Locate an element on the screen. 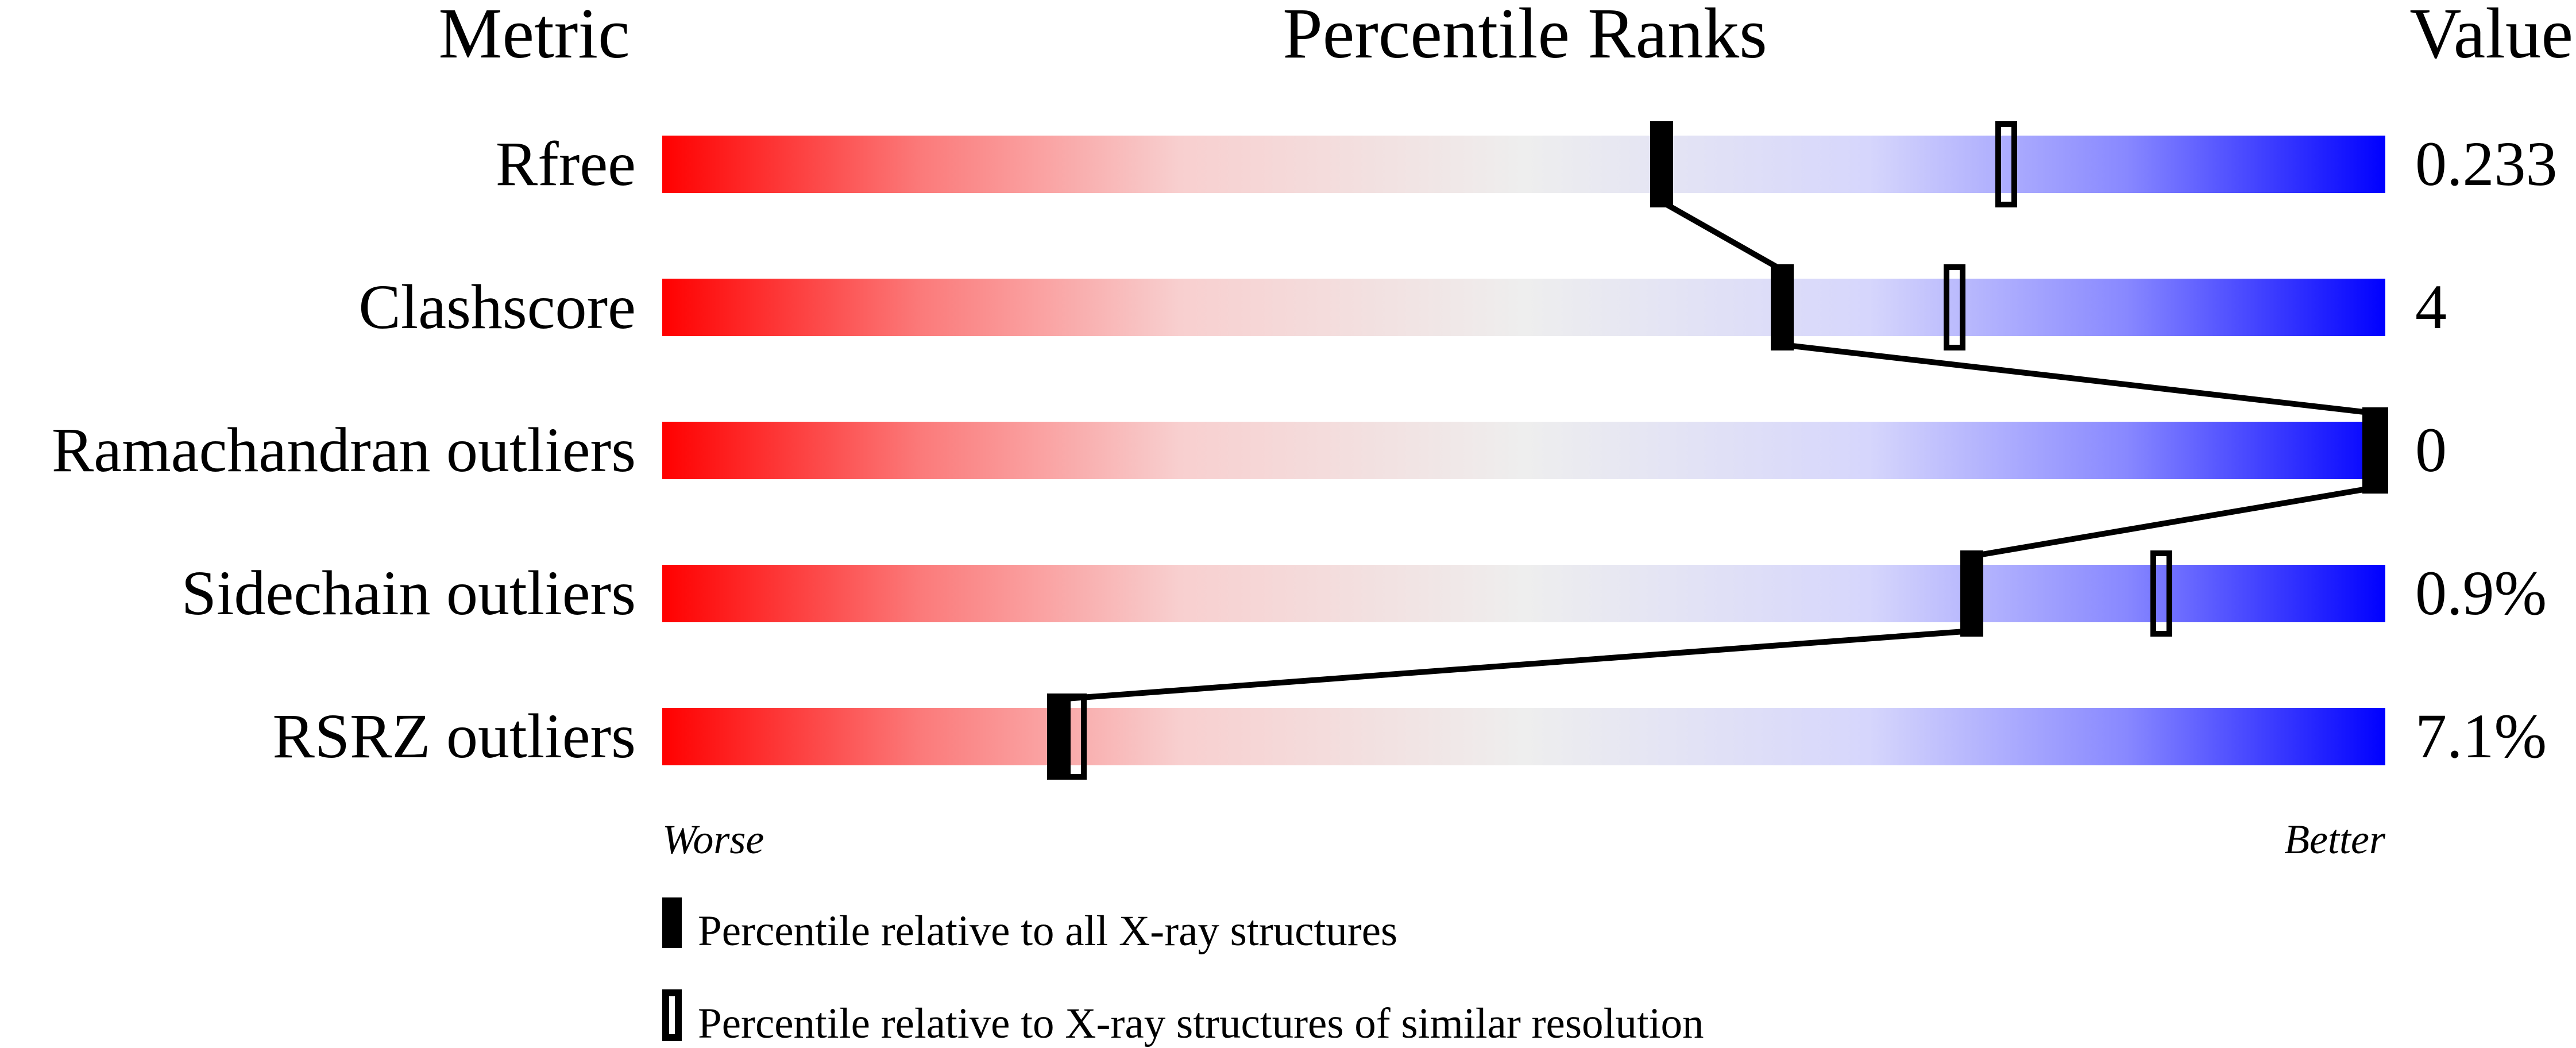 The height and width of the screenshot is (1048, 2576). header-metric: Metric is located at coordinates (533, 37).